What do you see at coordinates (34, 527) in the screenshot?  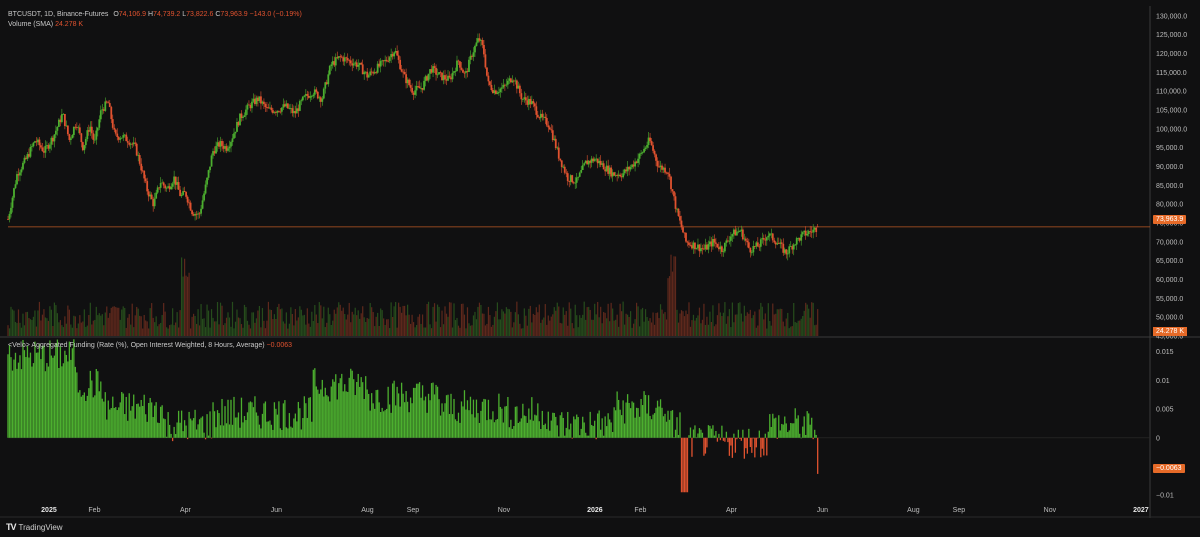 I see `tradingview-logo: TV TradingView` at bounding box center [34, 527].